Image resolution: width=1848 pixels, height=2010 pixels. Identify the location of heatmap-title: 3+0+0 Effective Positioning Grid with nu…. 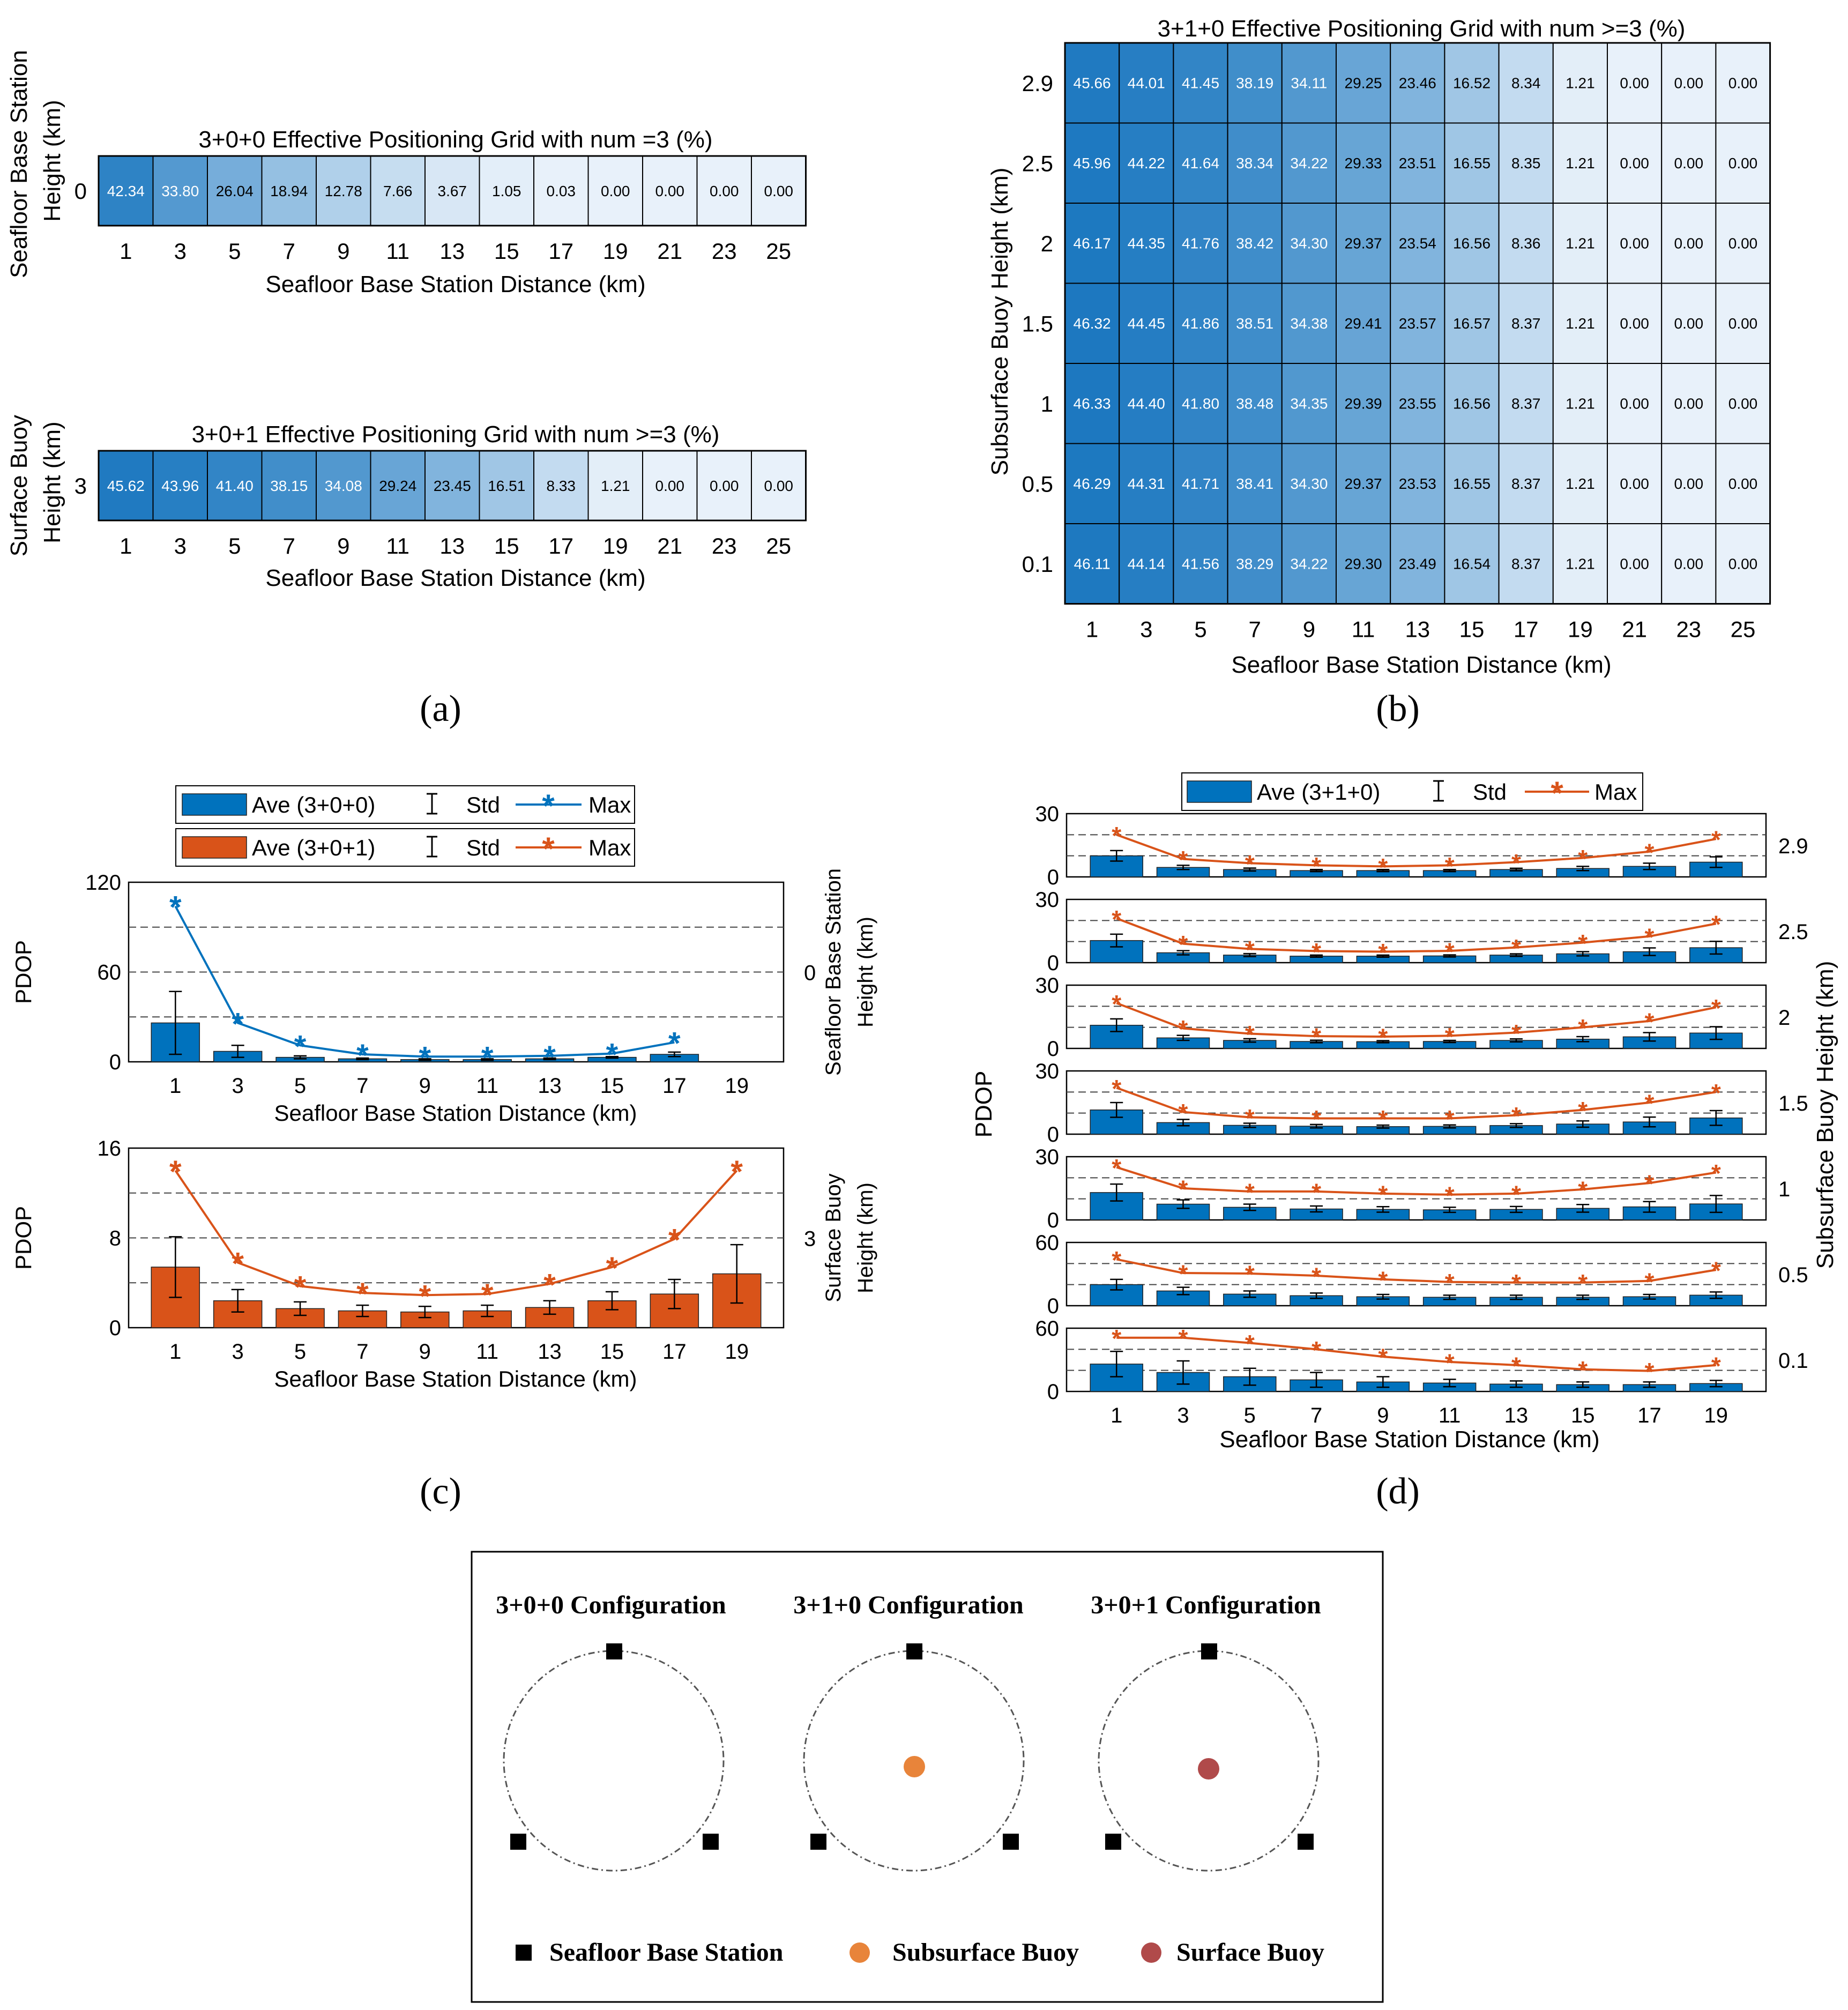
(455, 139).